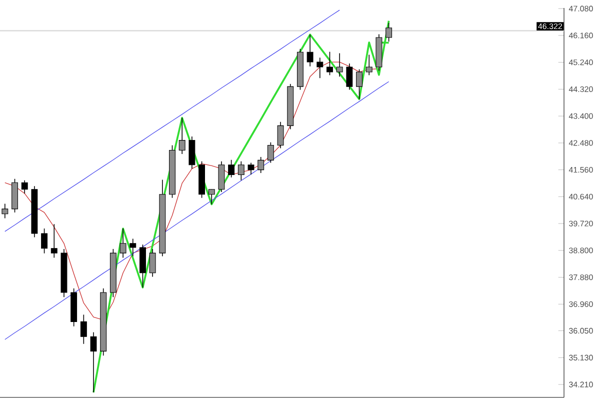  I want to click on y-tick-label: 42.480, so click(580, 143).